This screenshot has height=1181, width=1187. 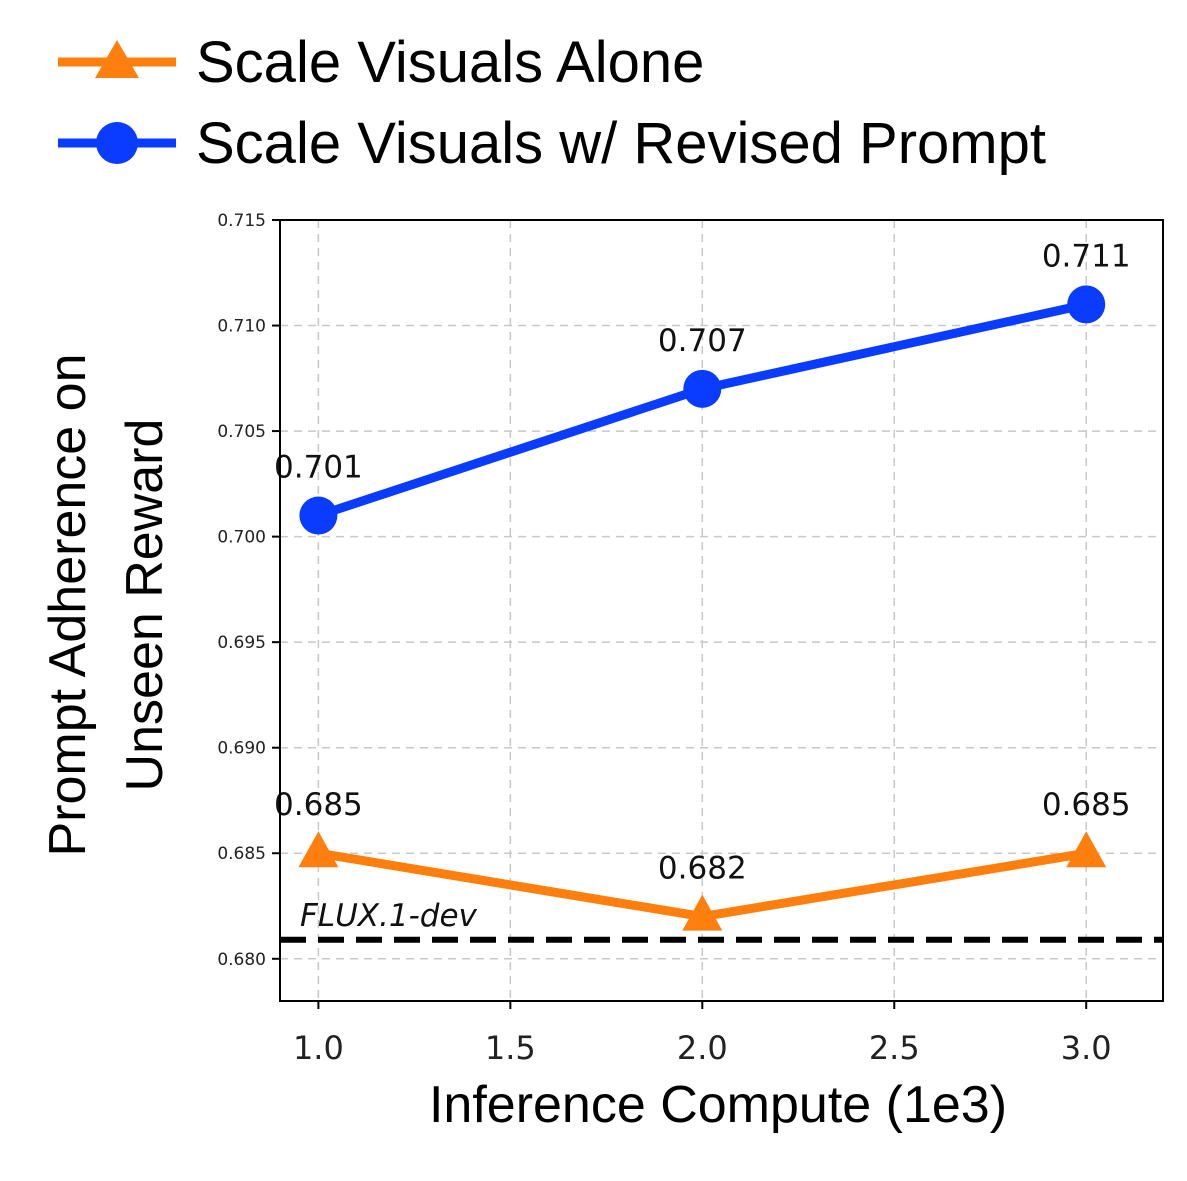 What do you see at coordinates (68, 605) in the screenshot?
I see `y-axis-title-line-1: Prompt Adherence on` at bounding box center [68, 605].